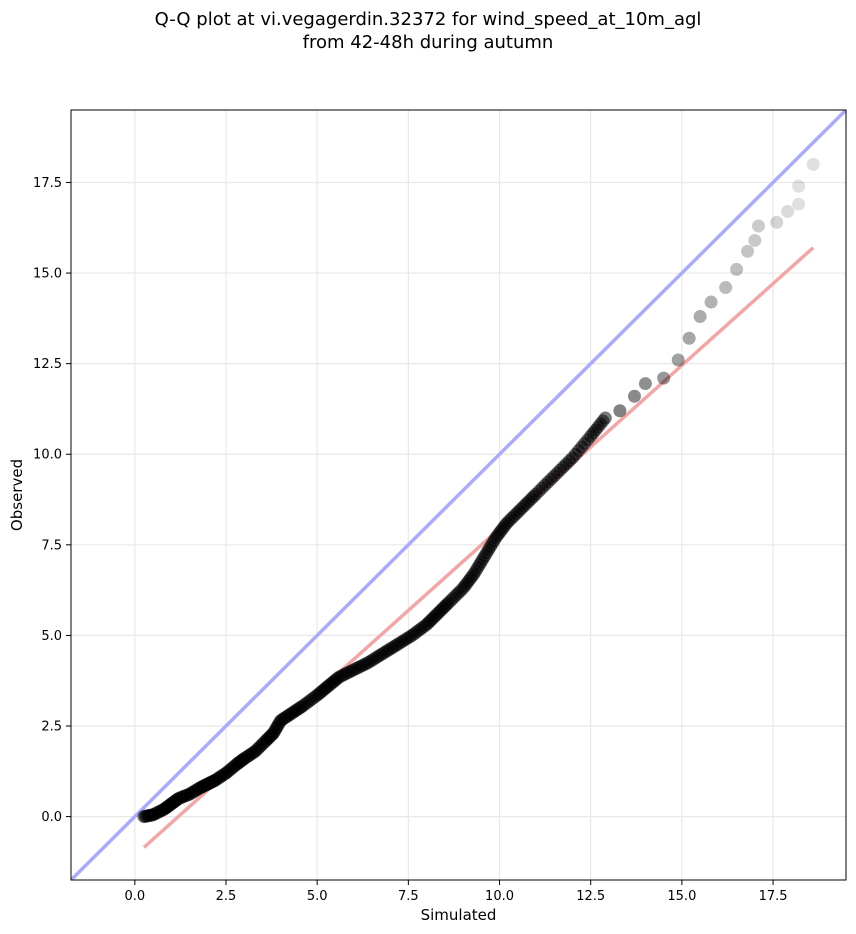  I want to click on y-tick-label: 15.0, so click(47, 274).